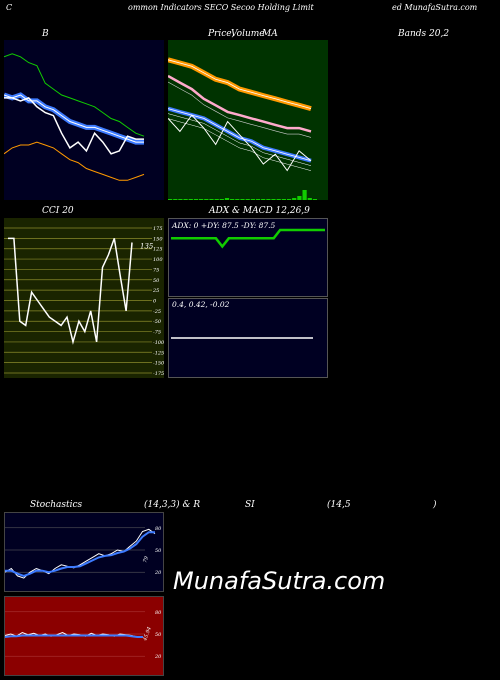 The image size is (500, 680). What do you see at coordinates (56, 505) in the screenshot?
I see `label-stochastics: Stochastics` at bounding box center [56, 505].